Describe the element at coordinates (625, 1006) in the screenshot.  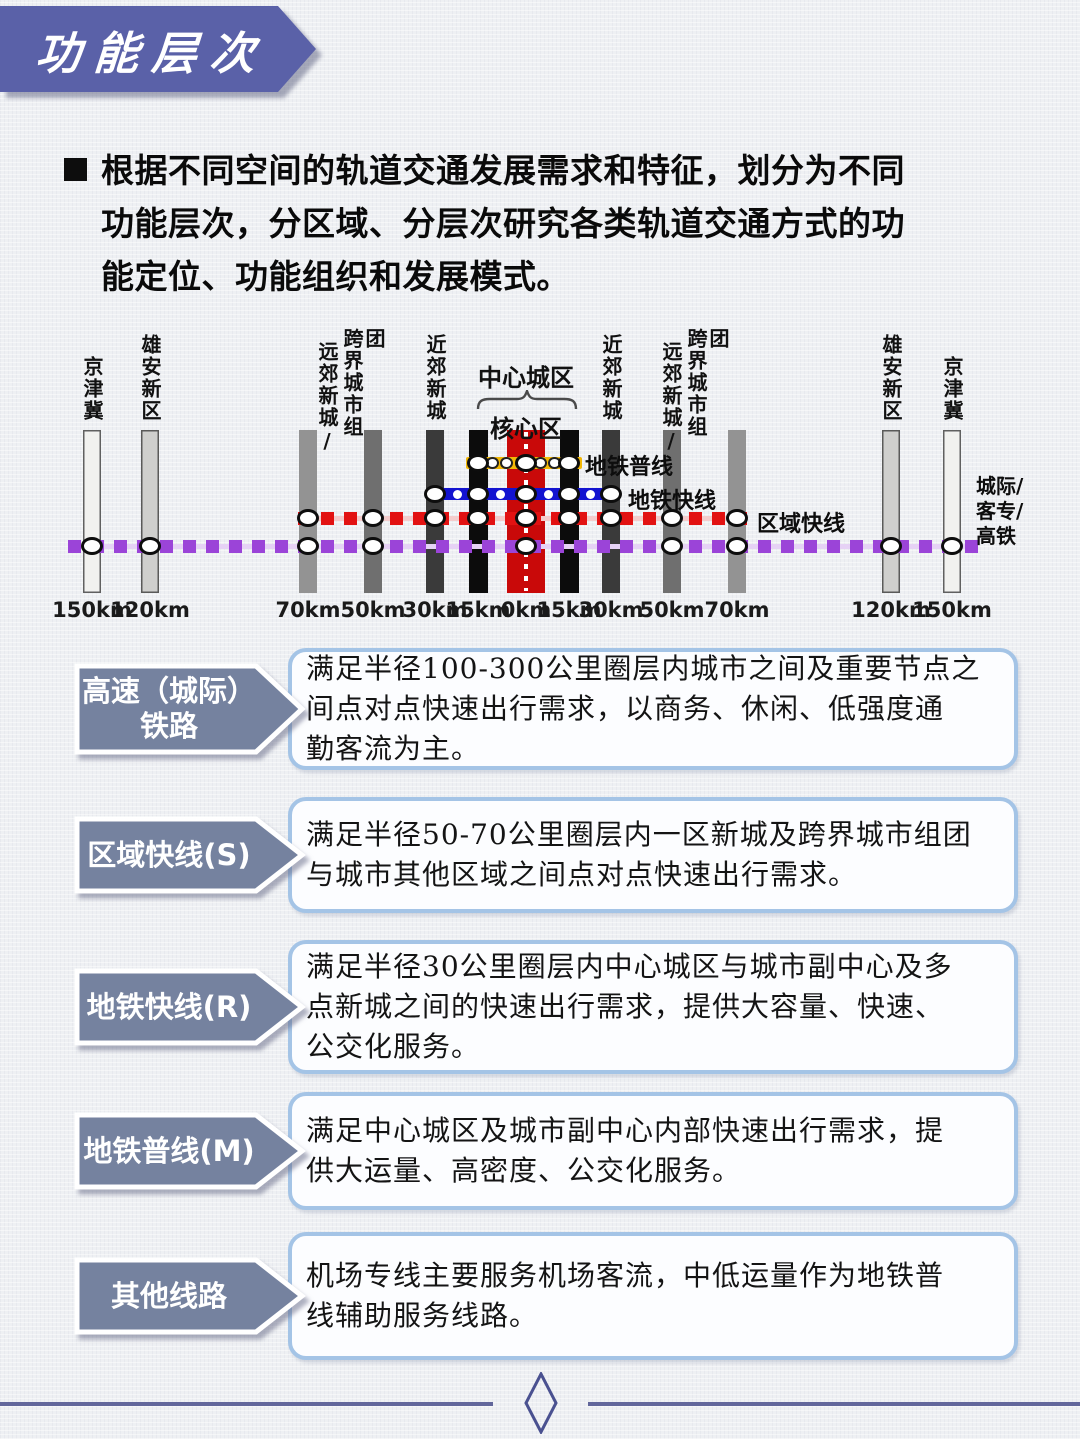
I see `description-line-1: 点新城之间的快速出行需求，提供大容量、快速、` at that location.